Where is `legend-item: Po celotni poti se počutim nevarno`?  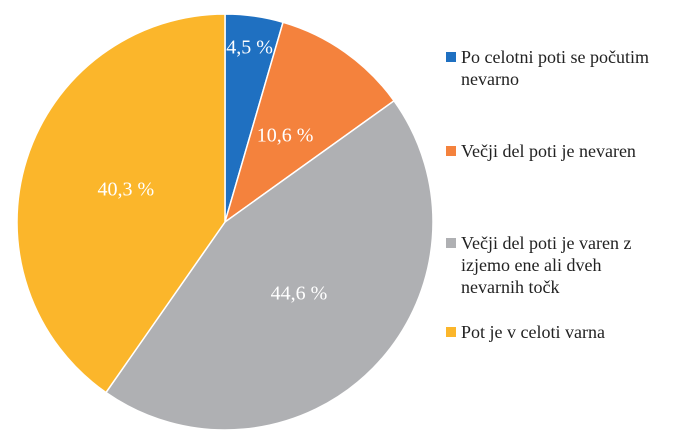
legend-item: Po celotni poti se počutim nevarno is located at coordinates (556, 68).